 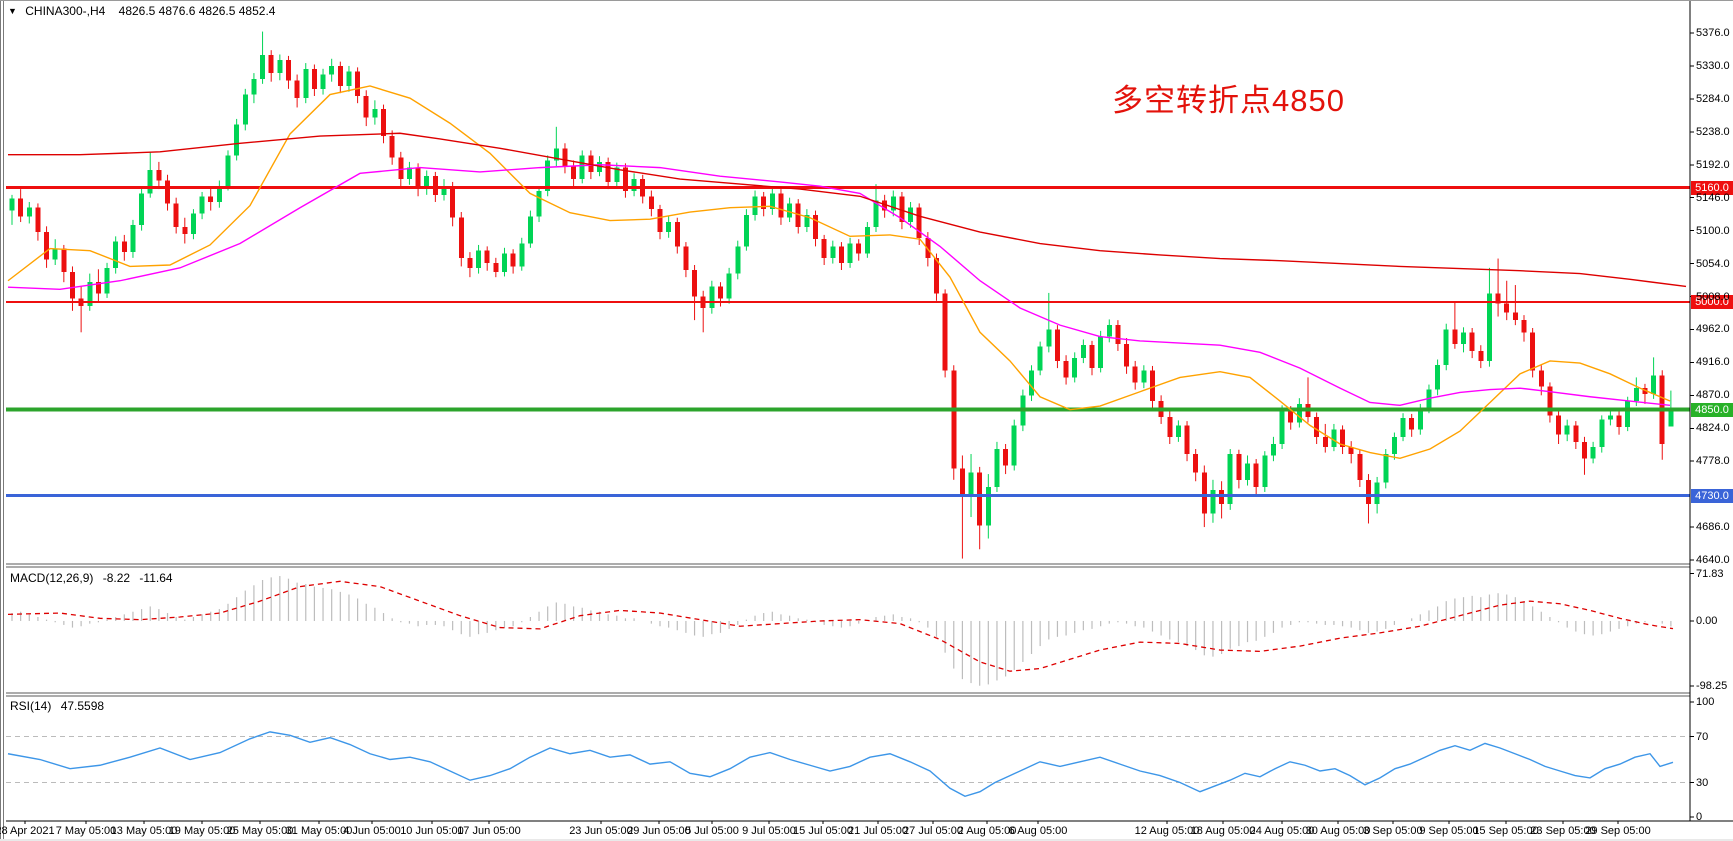 I want to click on annotation-text: 多空转折点4850, so click(x=1228, y=100).